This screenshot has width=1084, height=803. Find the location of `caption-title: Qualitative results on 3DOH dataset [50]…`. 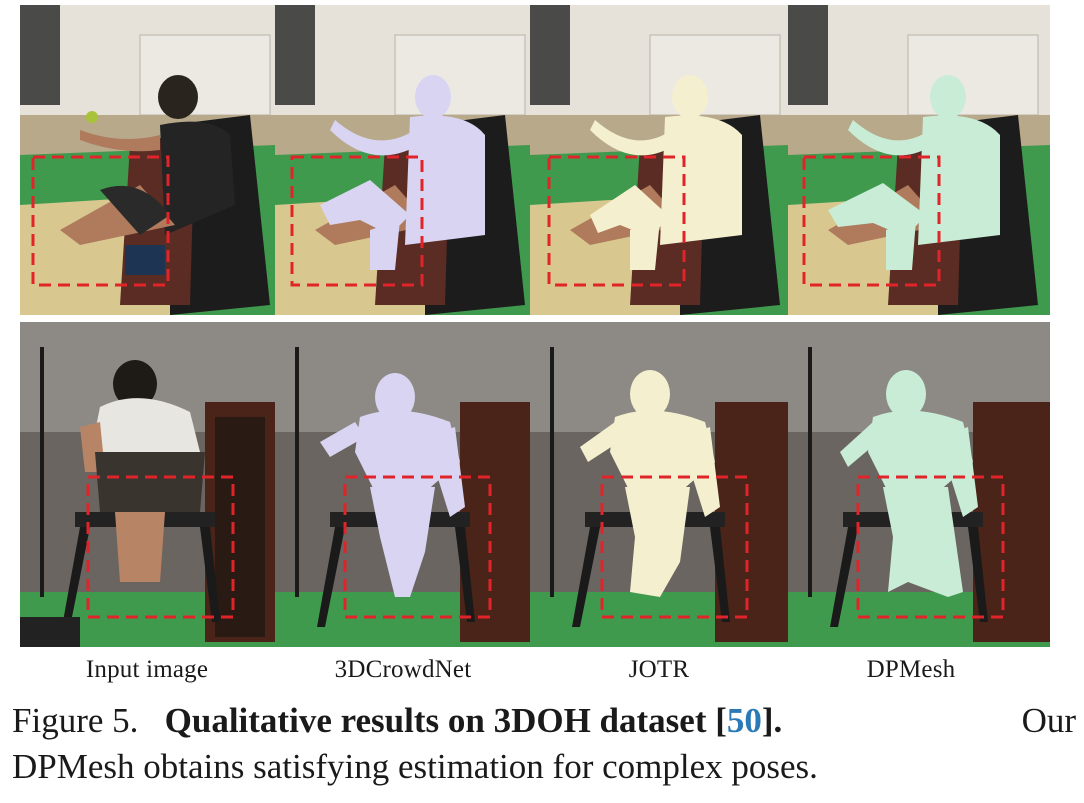

caption-title: Qualitative results on 3DOH dataset [50]… is located at coordinates (473, 720).